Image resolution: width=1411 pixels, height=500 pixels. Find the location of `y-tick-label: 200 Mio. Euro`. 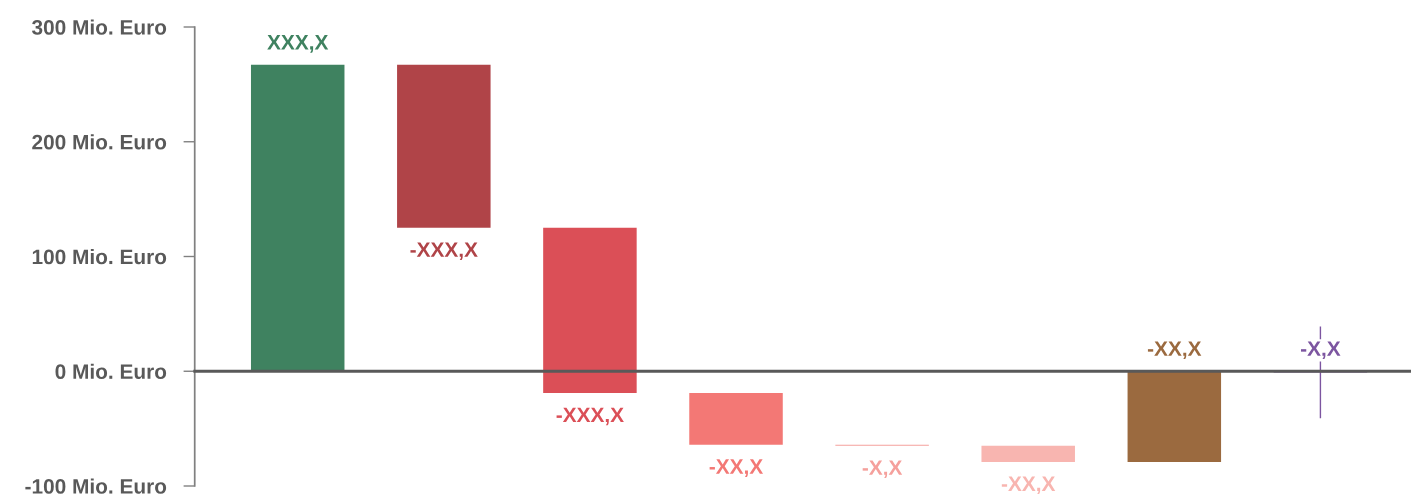

y-tick-label: 200 Mio. Euro is located at coordinates (99, 142).